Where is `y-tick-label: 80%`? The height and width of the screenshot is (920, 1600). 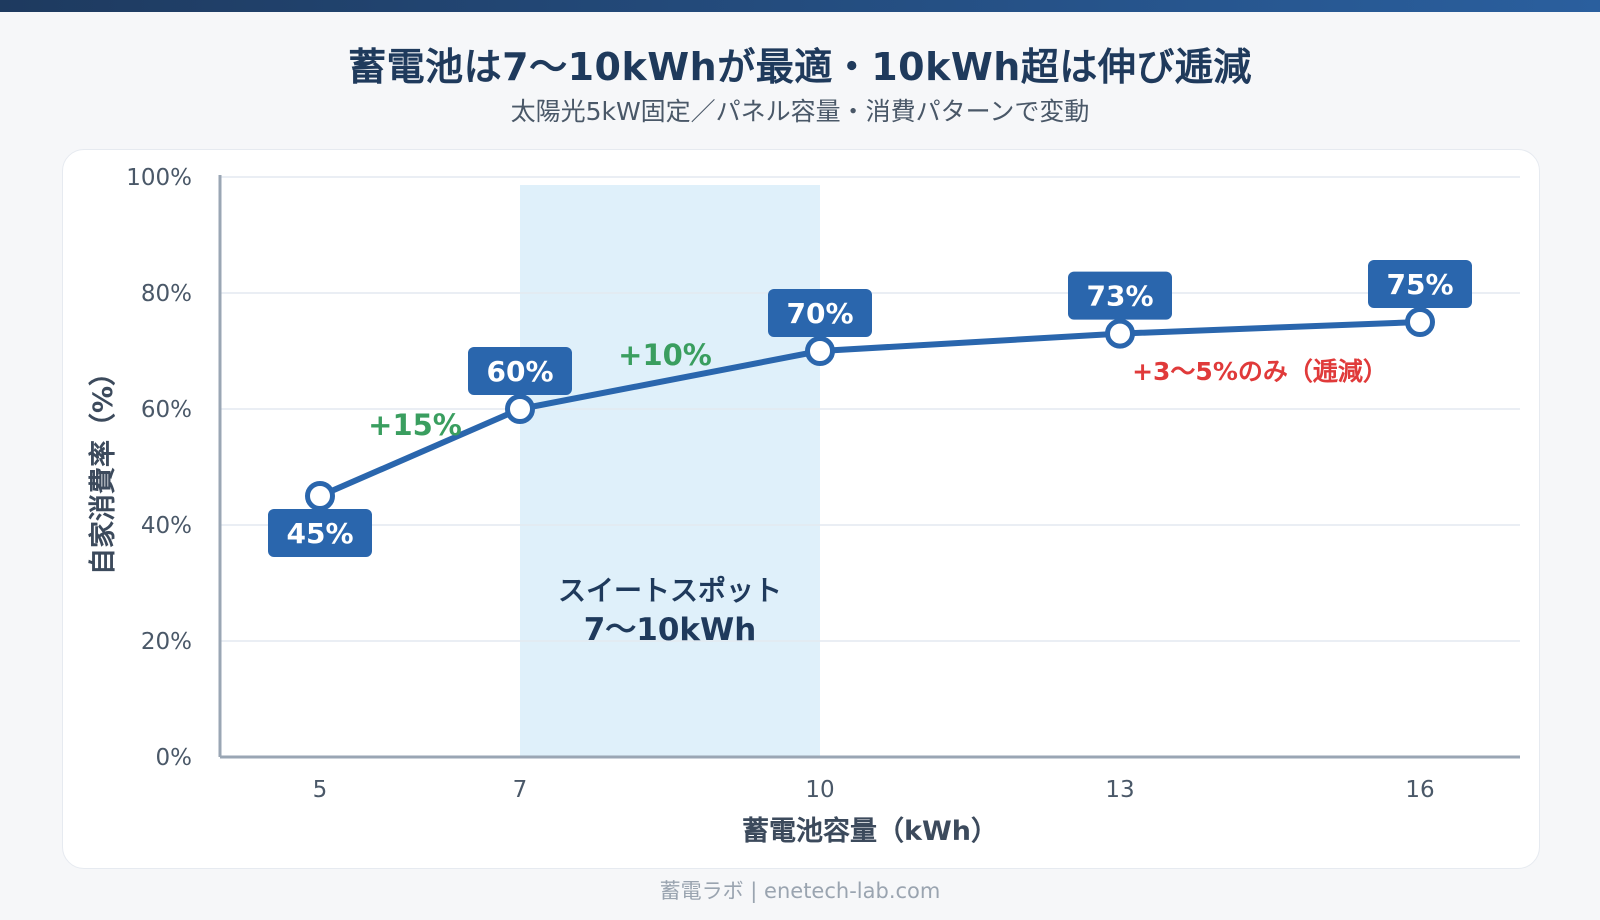
y-tick-label: 80% is located at coordinates (166, 294).